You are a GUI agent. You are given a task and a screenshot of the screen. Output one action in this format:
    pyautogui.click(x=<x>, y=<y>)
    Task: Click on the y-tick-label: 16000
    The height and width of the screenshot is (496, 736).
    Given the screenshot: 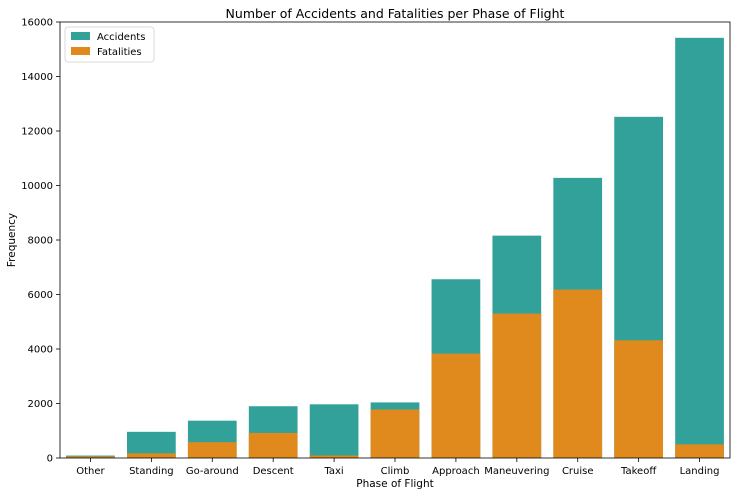 What is the action you would take?
    pyautogui.click(x=37, y=23)
    